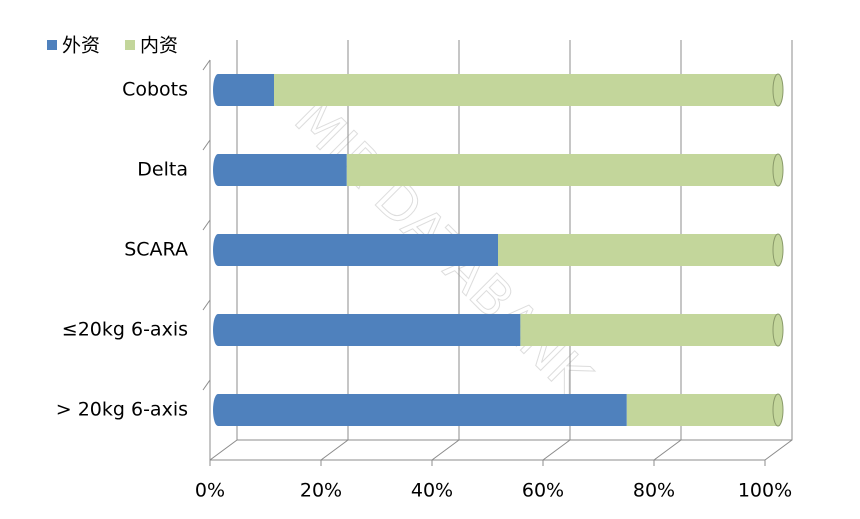 The width and height of the screenshot is (860, 519). I want to click on x-tick-label: 60%, so click(543, 491).